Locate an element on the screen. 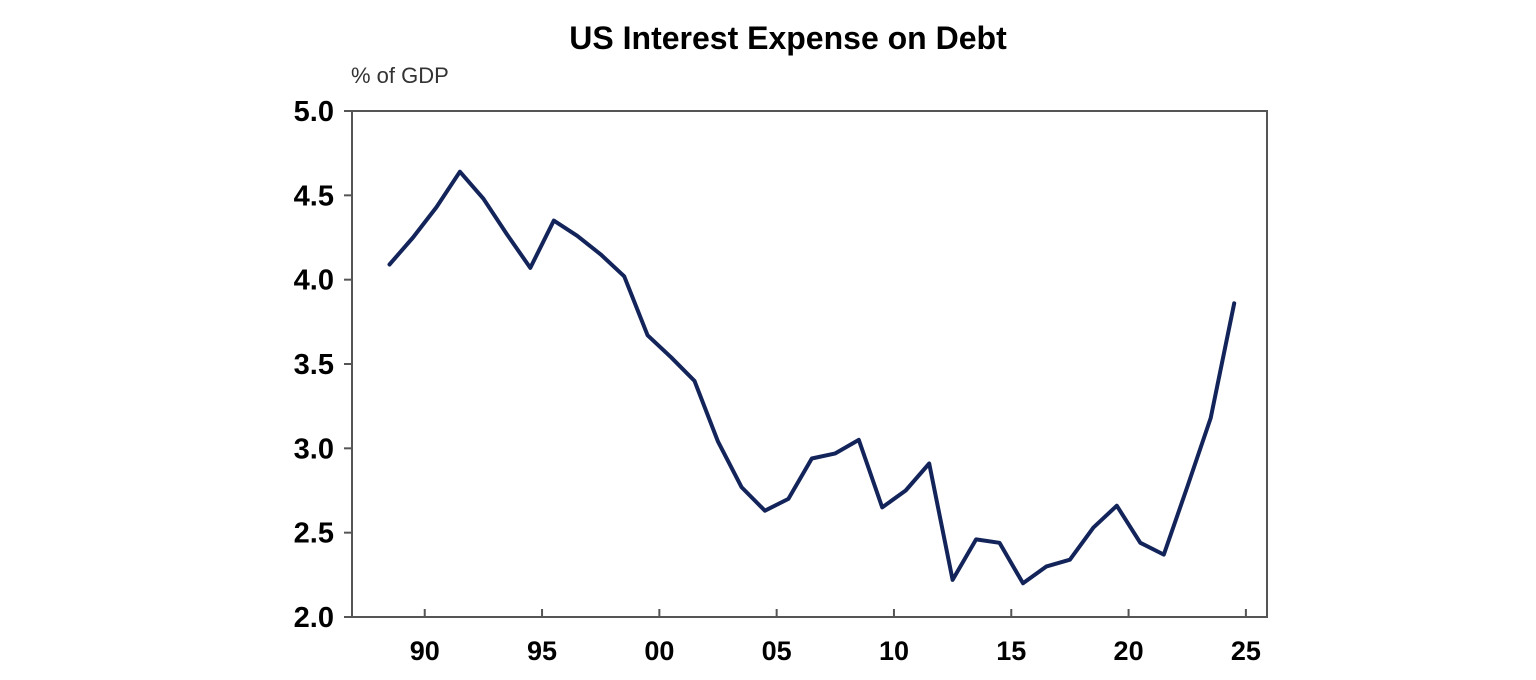  y-tick-label: 3.5 is located at coordinates (314, 365).